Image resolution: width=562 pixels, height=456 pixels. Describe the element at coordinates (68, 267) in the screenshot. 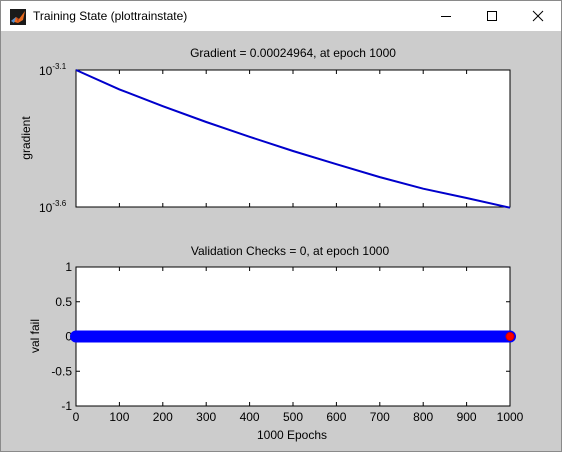

I see `val-fail-ytick-label: 1` at that location.